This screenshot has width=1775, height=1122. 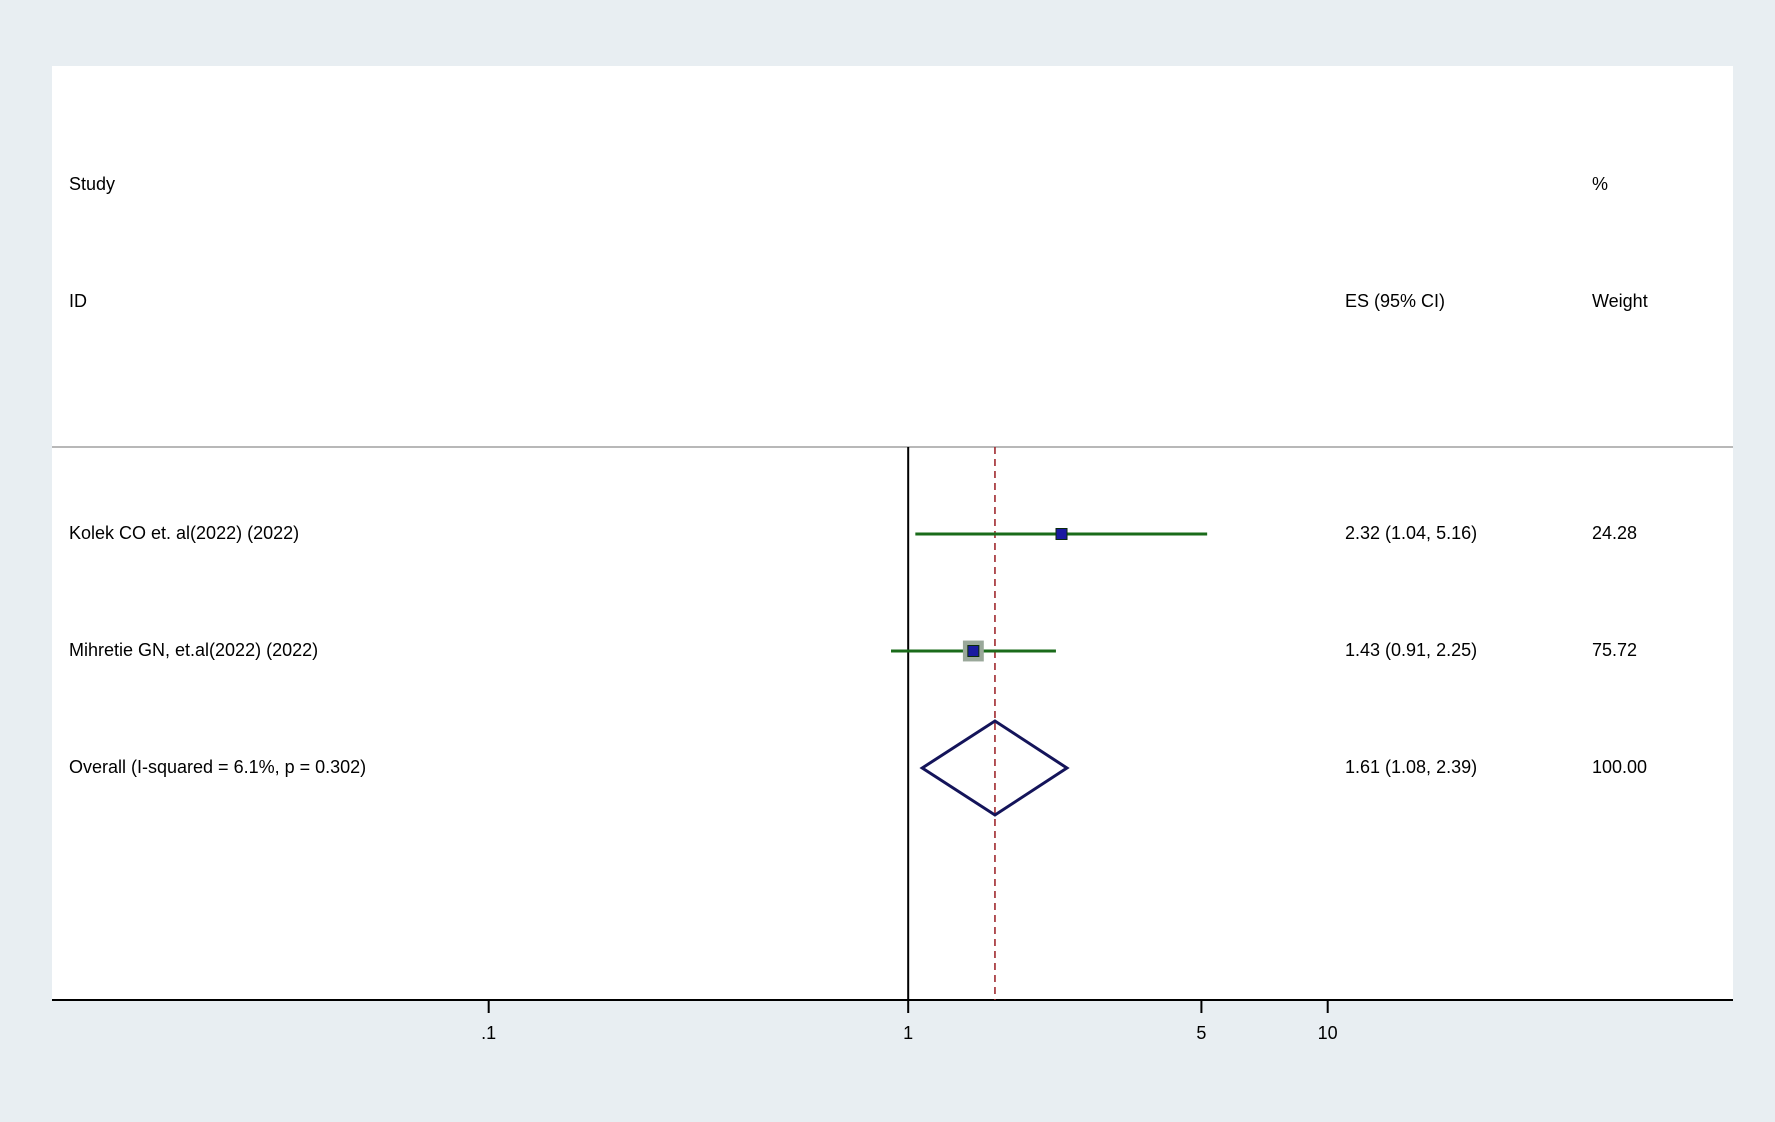 I want to click on header-pct: %, so click(x=1600, y=184).